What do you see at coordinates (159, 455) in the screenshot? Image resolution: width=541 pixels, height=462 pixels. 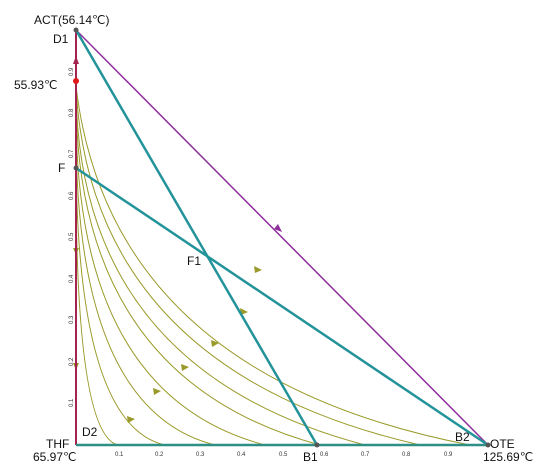 I see `tick-label-x: 0.2` at bounding box center [159, 455].